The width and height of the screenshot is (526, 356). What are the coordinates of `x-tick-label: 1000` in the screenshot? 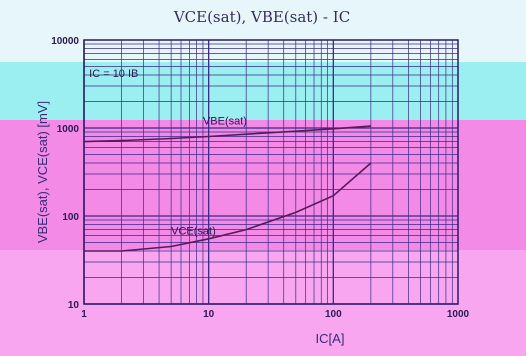 It's located at (458, 314).